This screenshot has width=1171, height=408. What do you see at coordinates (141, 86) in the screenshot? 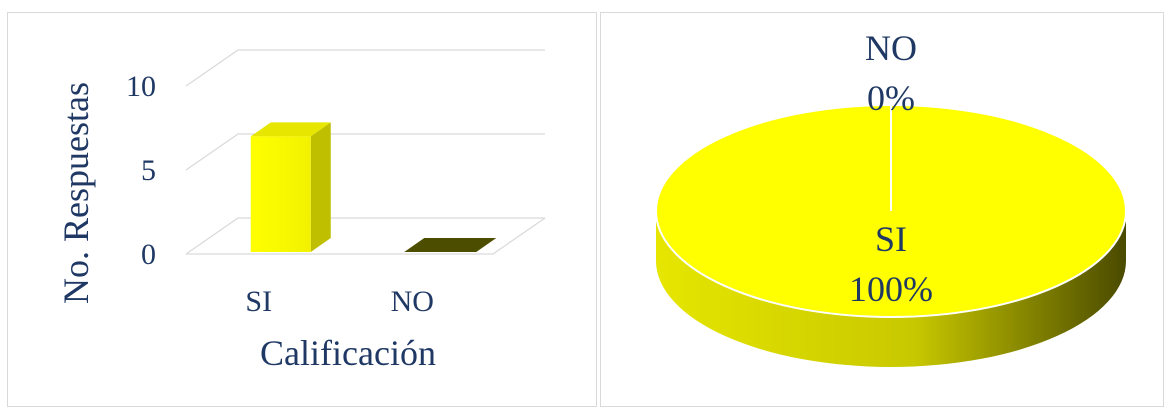
I see `y-tick-label: 10` at bounding box center [141, 86].